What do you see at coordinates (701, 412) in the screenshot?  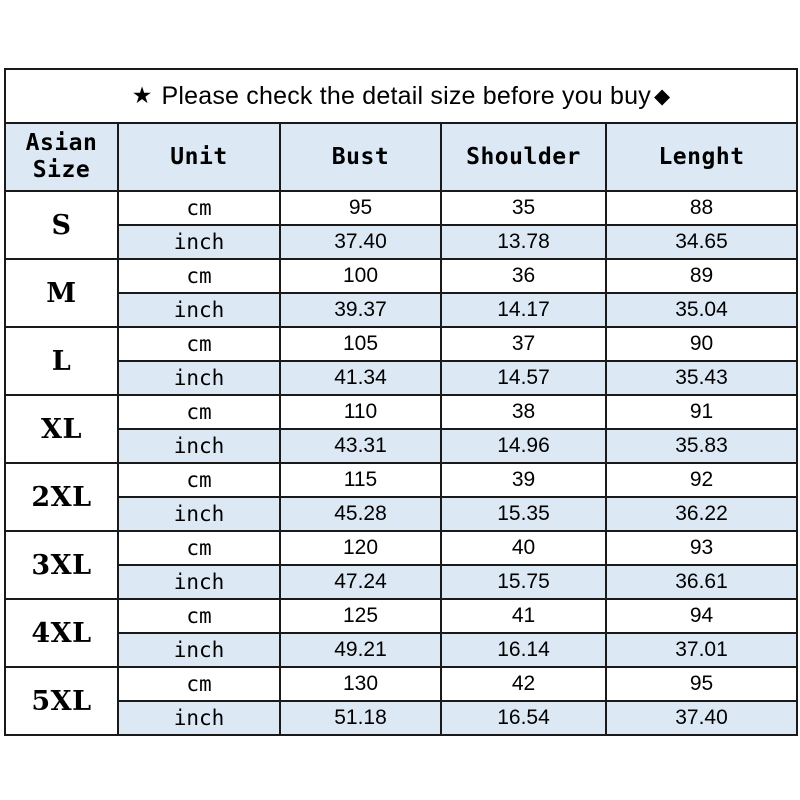 I see `length-value-cm: 91` at bounding box center [701, 412].